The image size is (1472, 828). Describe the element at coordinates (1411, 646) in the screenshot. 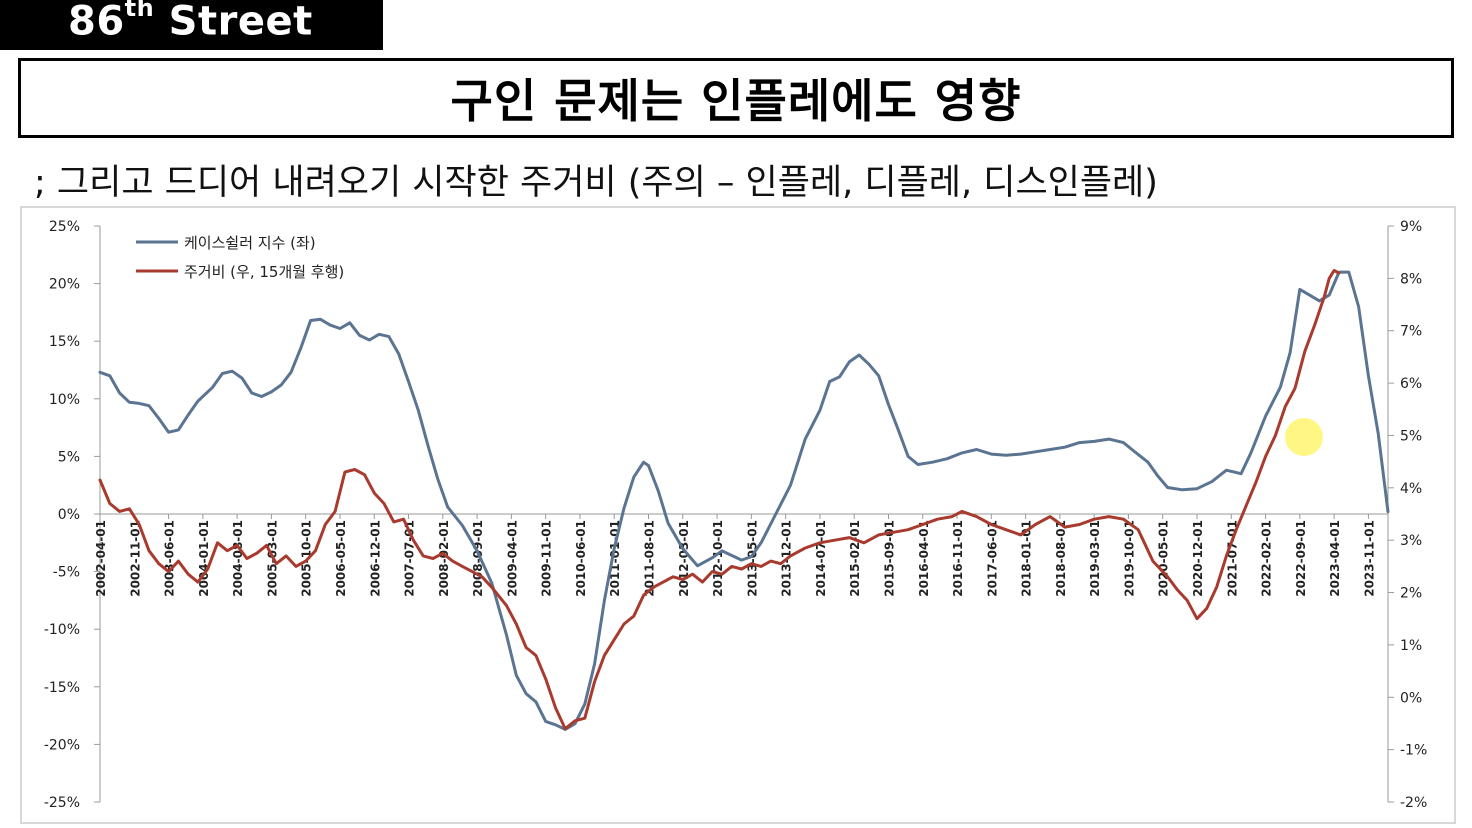

I see `right-tick-label: 1%` at that location.